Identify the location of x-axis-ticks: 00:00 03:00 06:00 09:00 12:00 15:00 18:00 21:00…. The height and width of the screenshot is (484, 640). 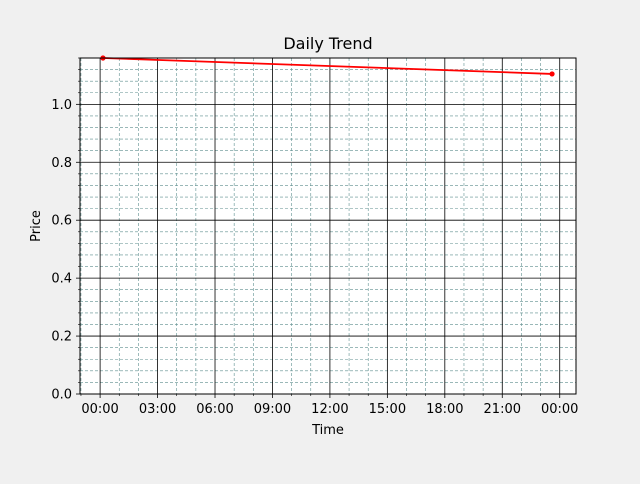
(329, 405).